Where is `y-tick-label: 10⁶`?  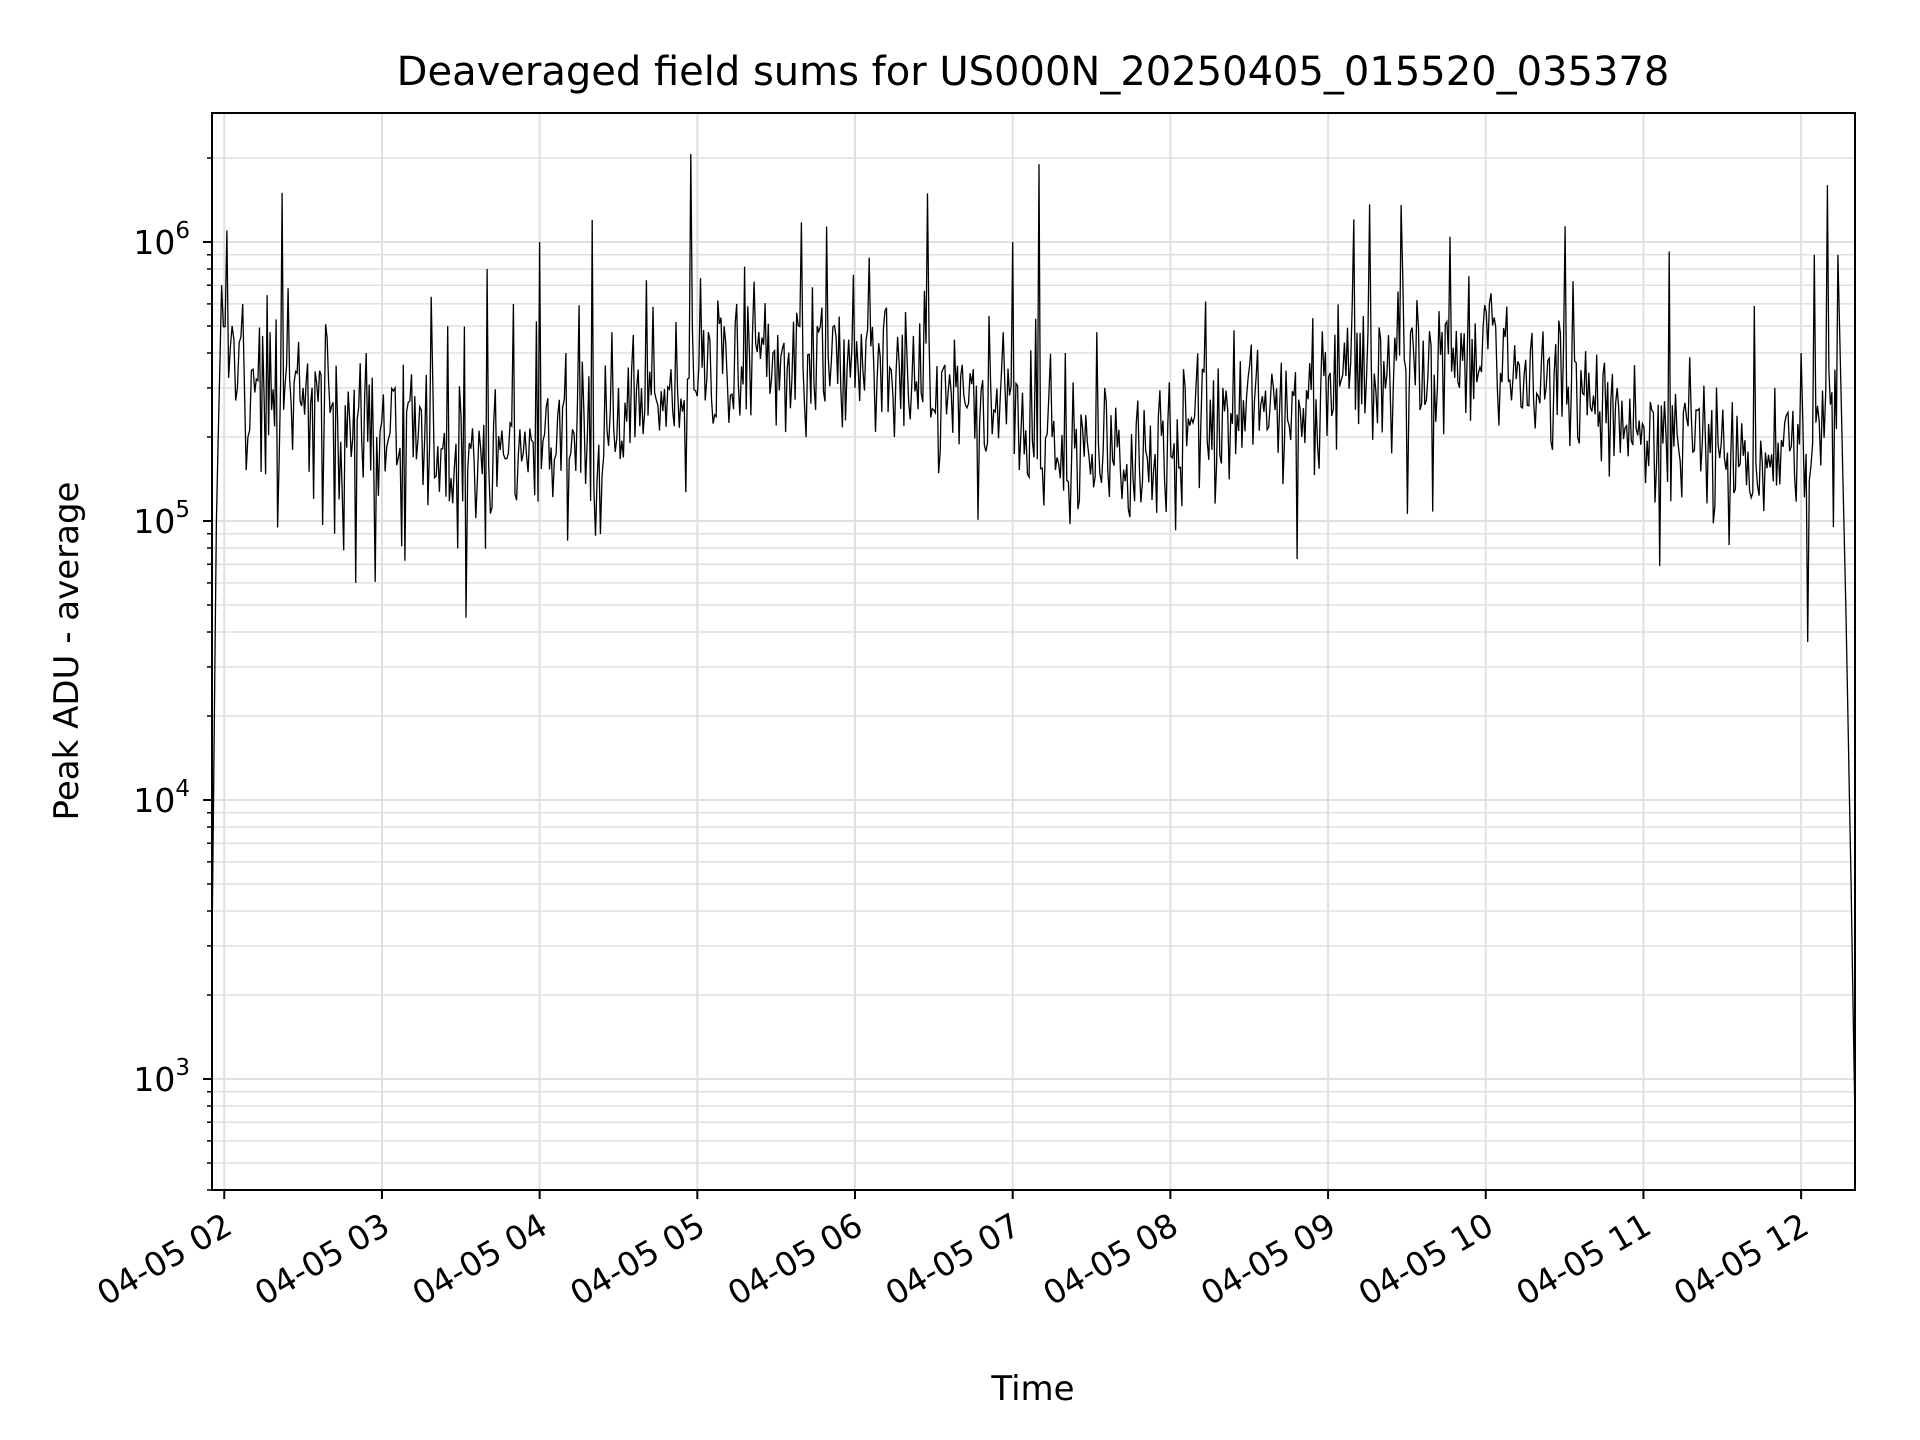 y-tick-label: 10⁶ is located at coordinates (161, 240).